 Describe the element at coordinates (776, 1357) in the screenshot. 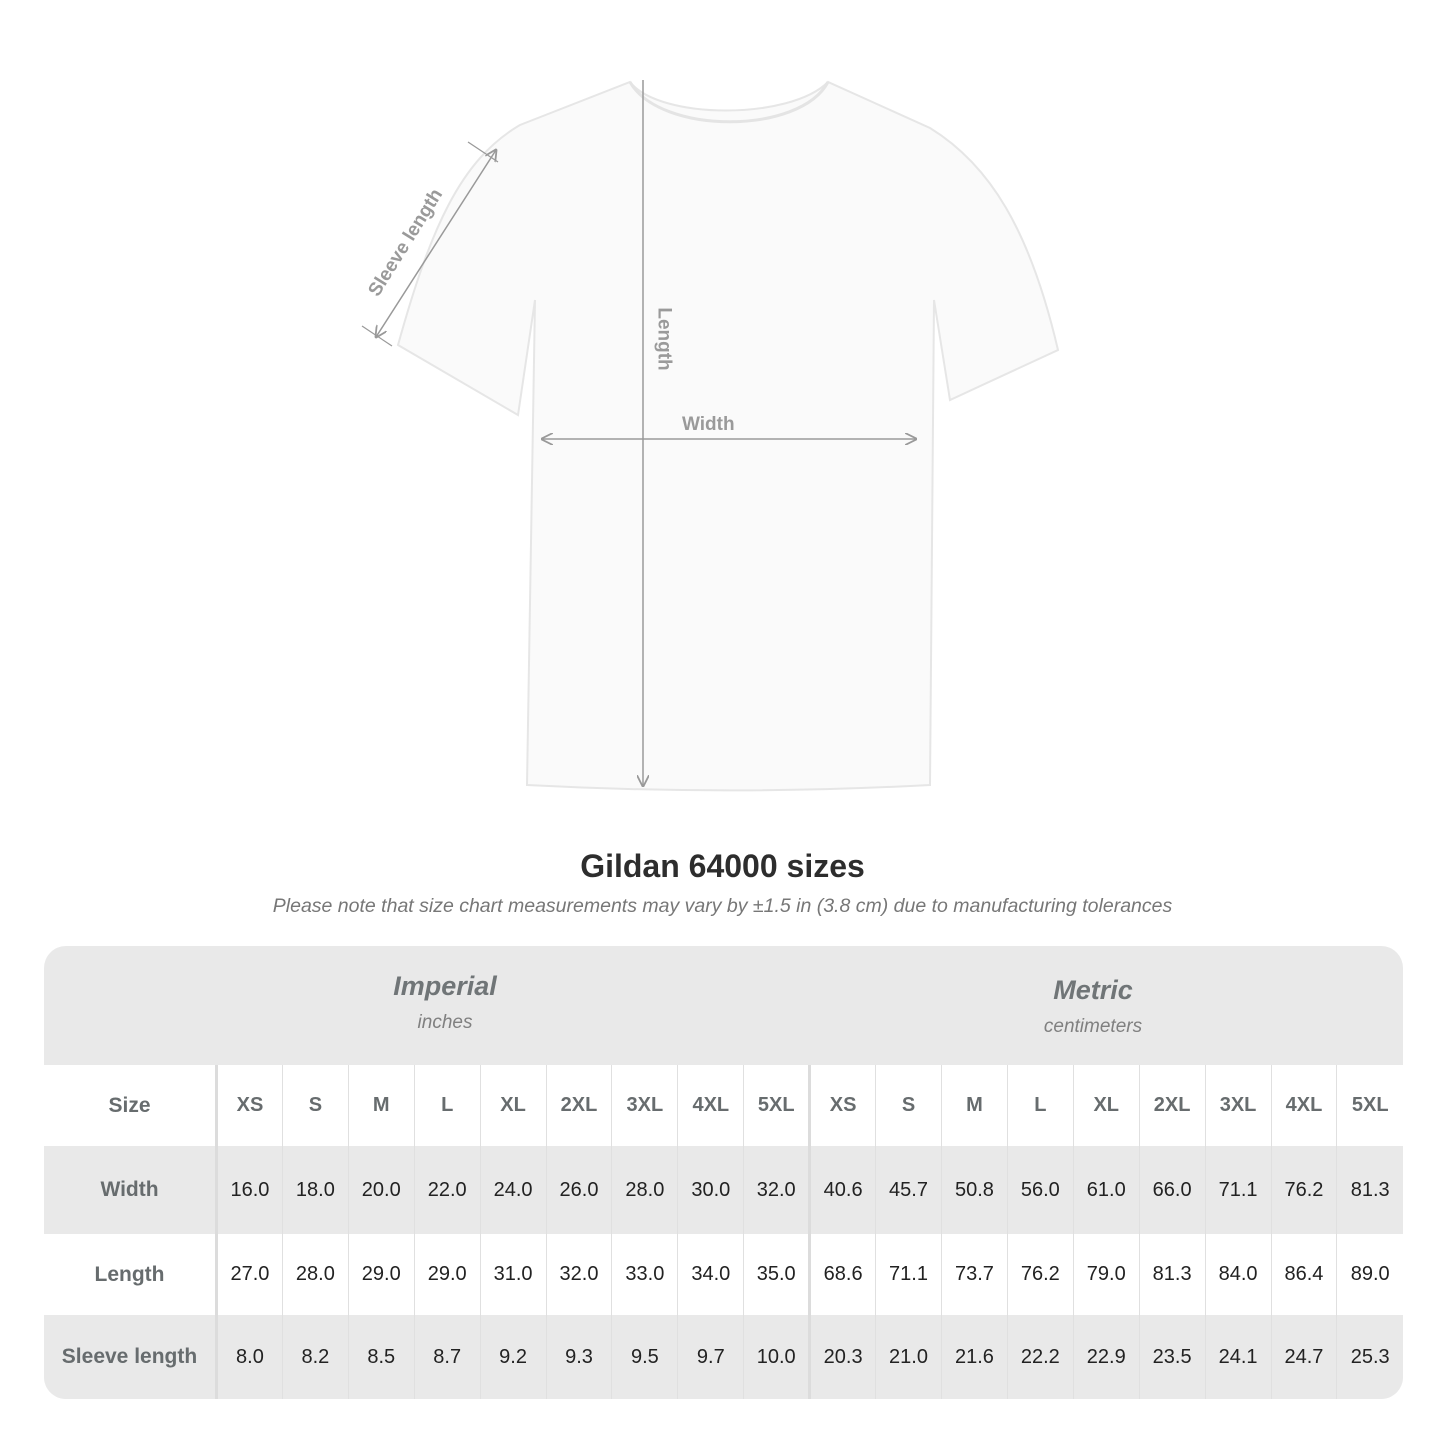

I see `imperial-value: 10.0` at that location.